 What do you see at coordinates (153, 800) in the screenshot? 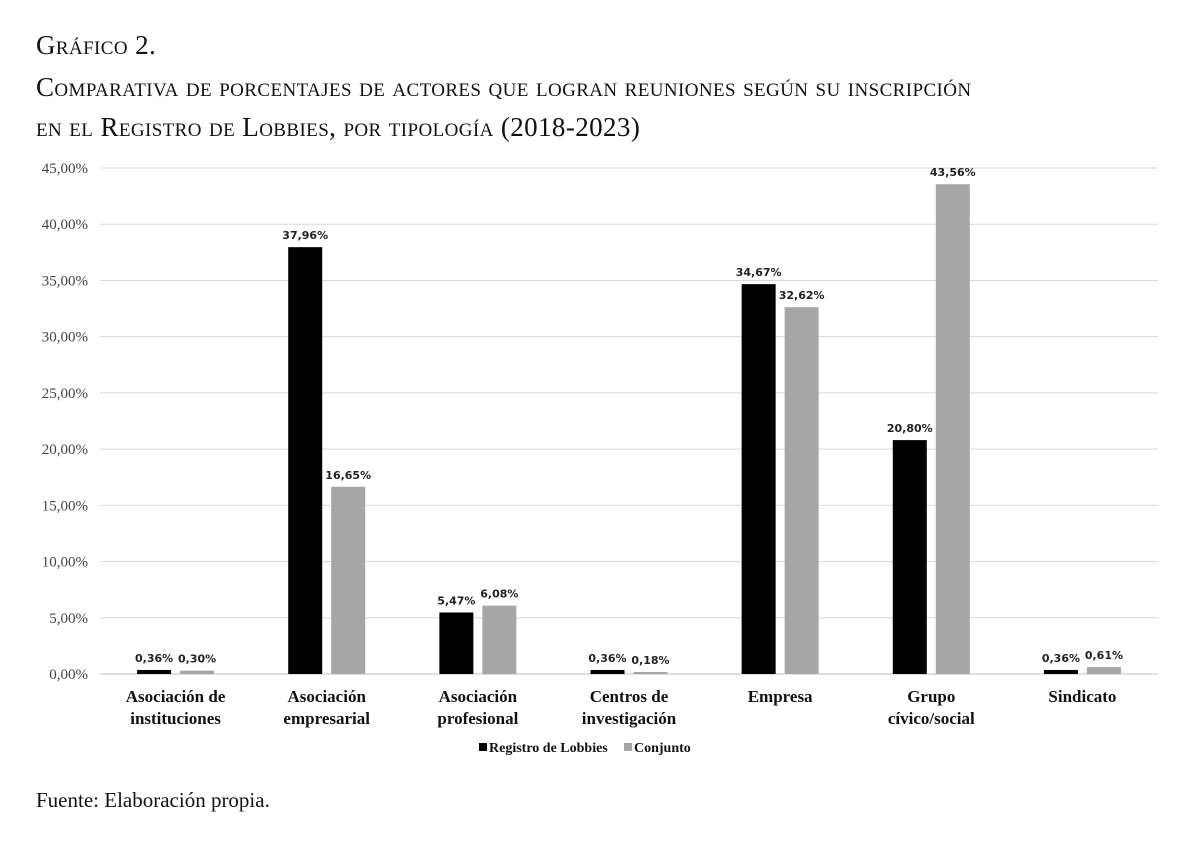
I see `source-note: Fuente: Elaboración propia.` at bounding box center [153, 800].